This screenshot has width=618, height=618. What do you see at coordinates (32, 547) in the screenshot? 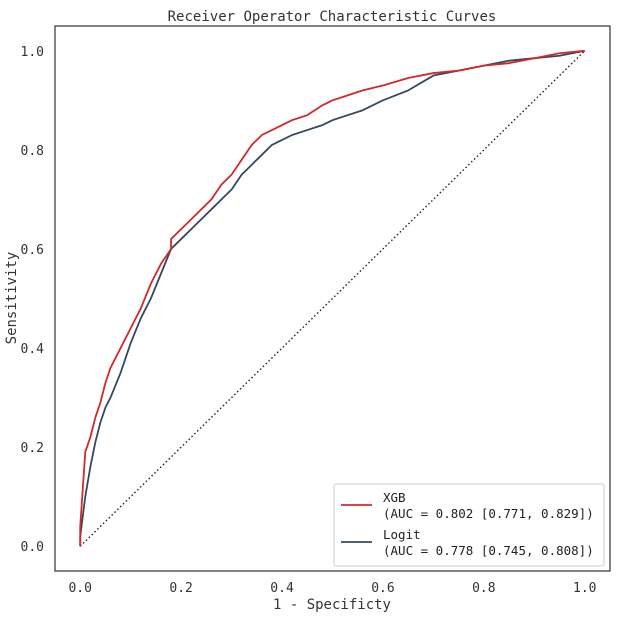
I see `y-tick-label: 0.0` at bounding box center [32, 547].